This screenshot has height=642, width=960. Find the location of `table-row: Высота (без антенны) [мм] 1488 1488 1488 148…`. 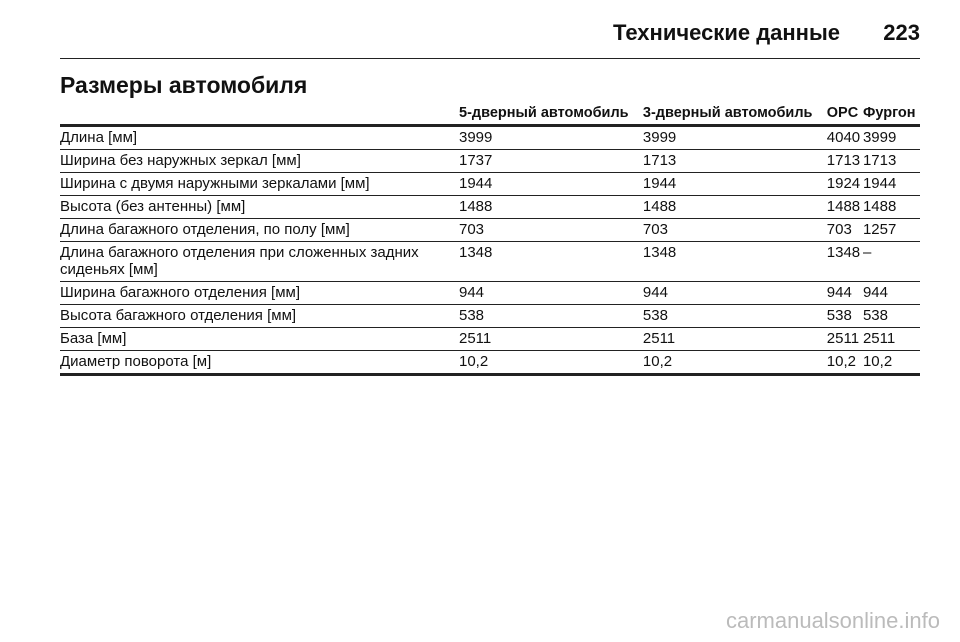

table-row: Высота (без антенны) [мм] 1488 1488 1488 148… is located at coordinates (490, 207).